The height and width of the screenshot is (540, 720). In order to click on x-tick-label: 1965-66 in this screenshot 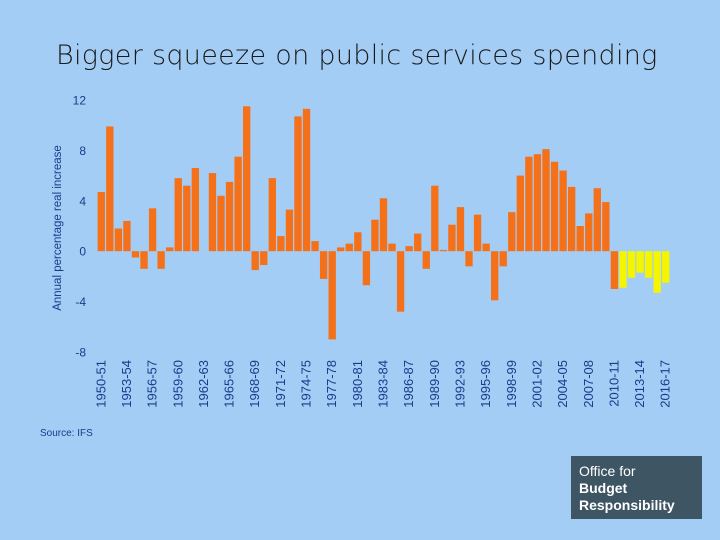, I will do `click(229, 384)`.